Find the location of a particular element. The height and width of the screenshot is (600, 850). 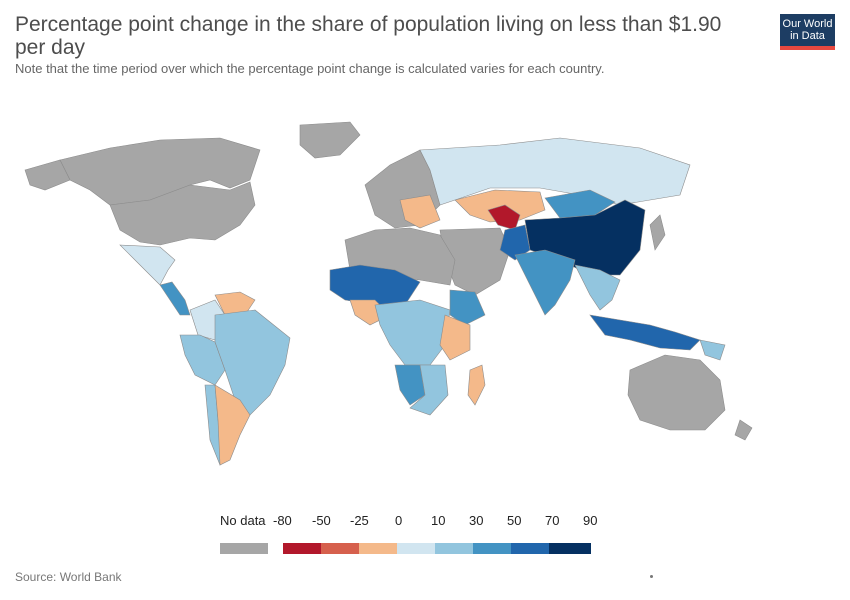

region-mongolia is located at coordinates (580, 204).